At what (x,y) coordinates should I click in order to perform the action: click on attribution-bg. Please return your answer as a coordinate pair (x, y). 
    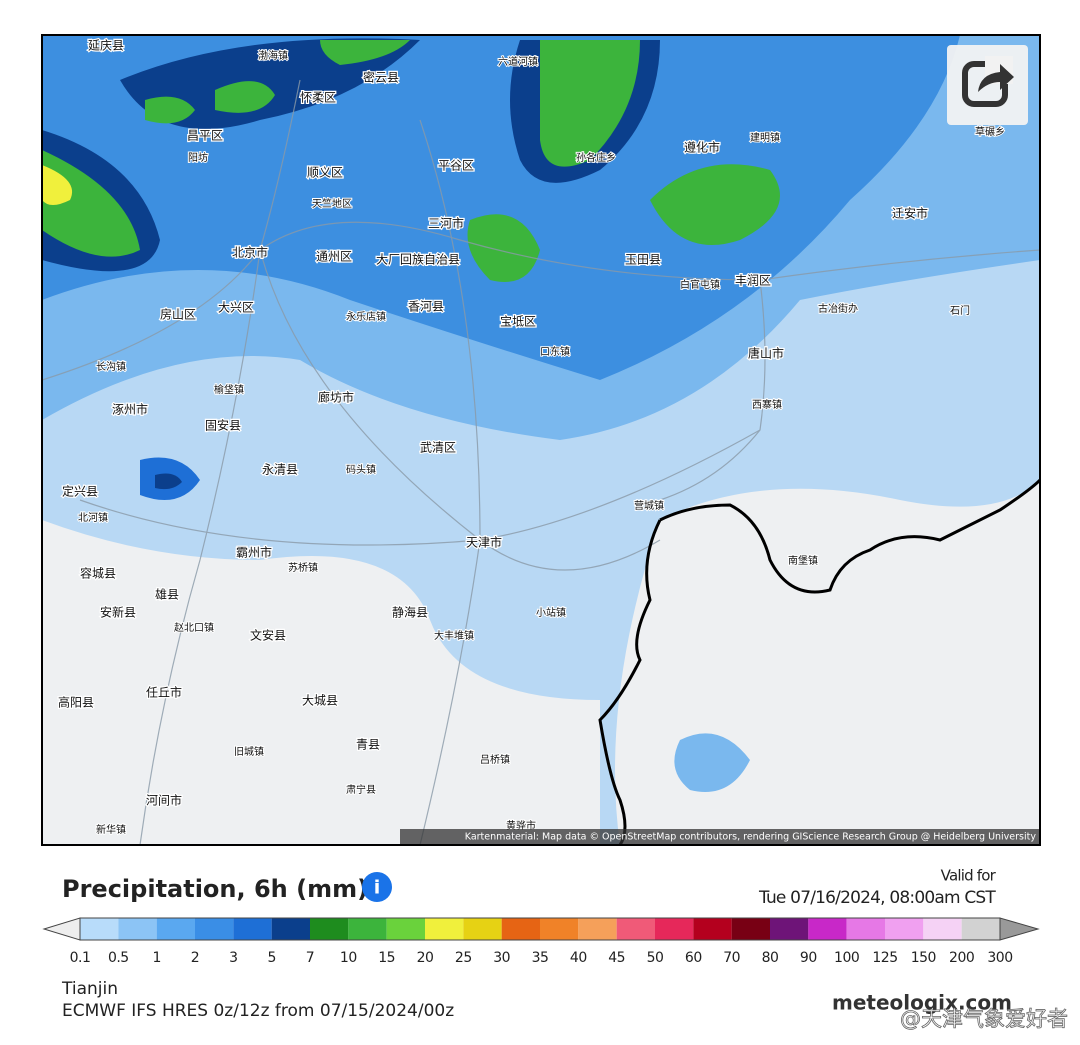
    Looking at the image, I should click on (720, 837).